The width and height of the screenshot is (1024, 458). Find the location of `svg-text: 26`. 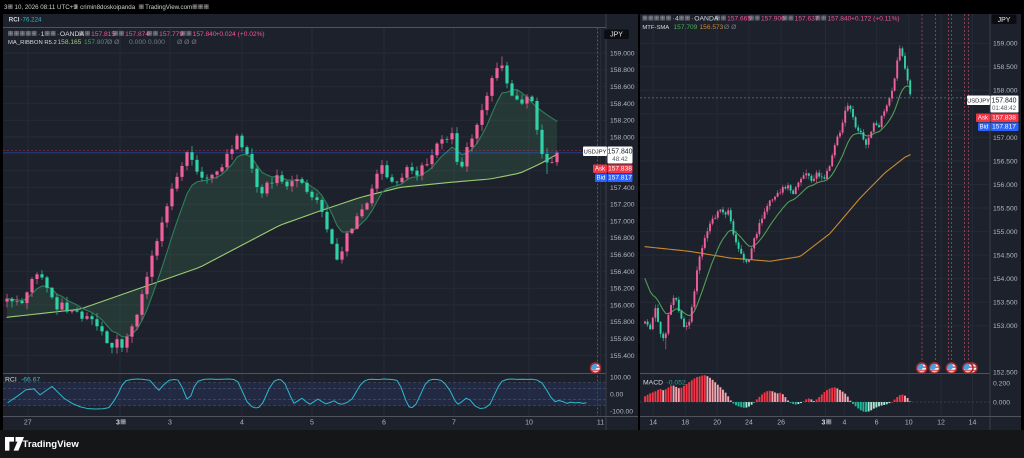

svg-text: 26 is located at coordinates (781, 422).